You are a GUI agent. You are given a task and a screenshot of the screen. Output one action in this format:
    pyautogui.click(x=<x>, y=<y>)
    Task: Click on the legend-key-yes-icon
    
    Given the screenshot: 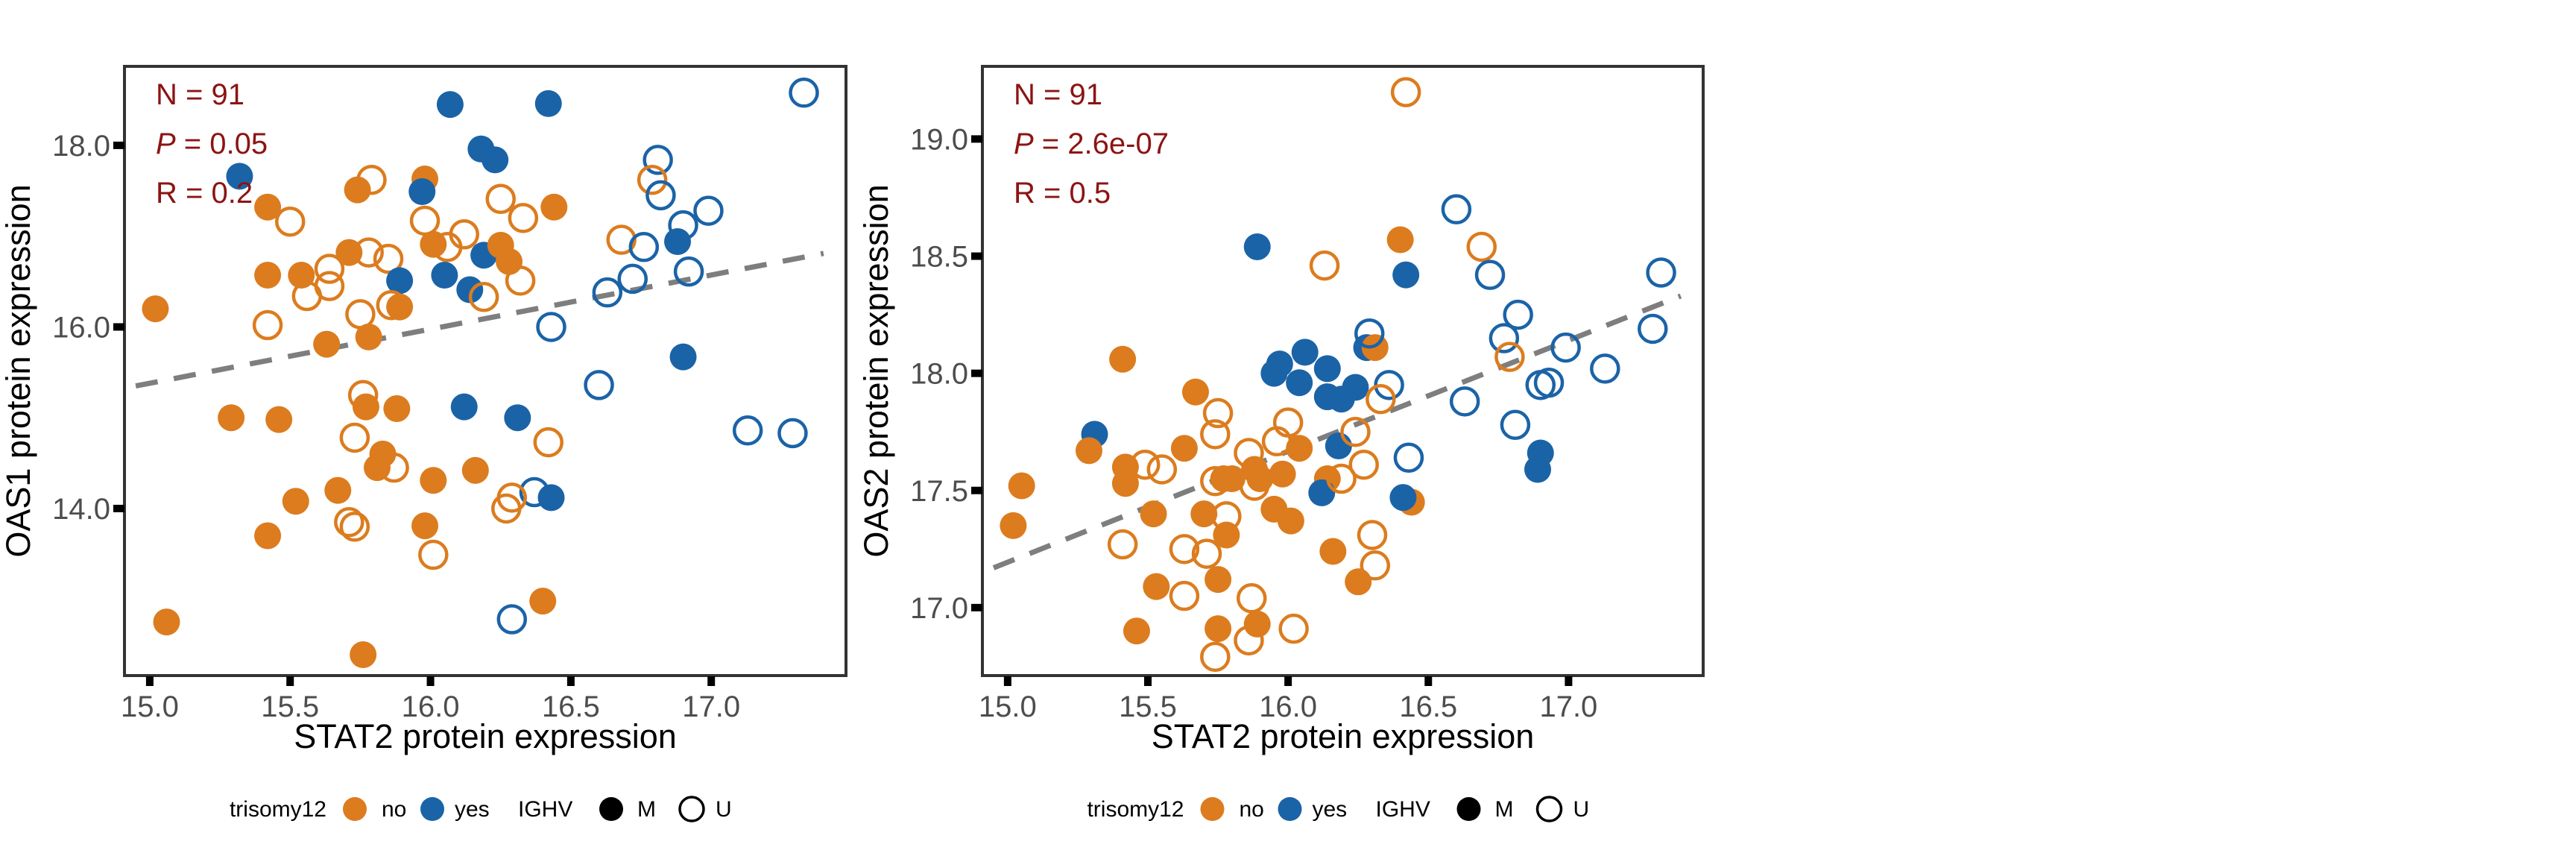 What is the action you would take?
    pyautogui.click(x=1290, y=809)
    